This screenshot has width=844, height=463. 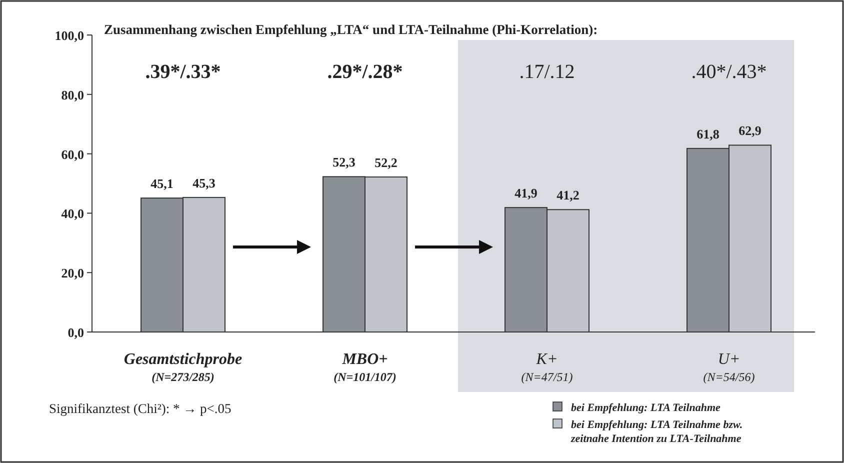 I want to click on data-label: 45,1, so click(x=162, y=184).